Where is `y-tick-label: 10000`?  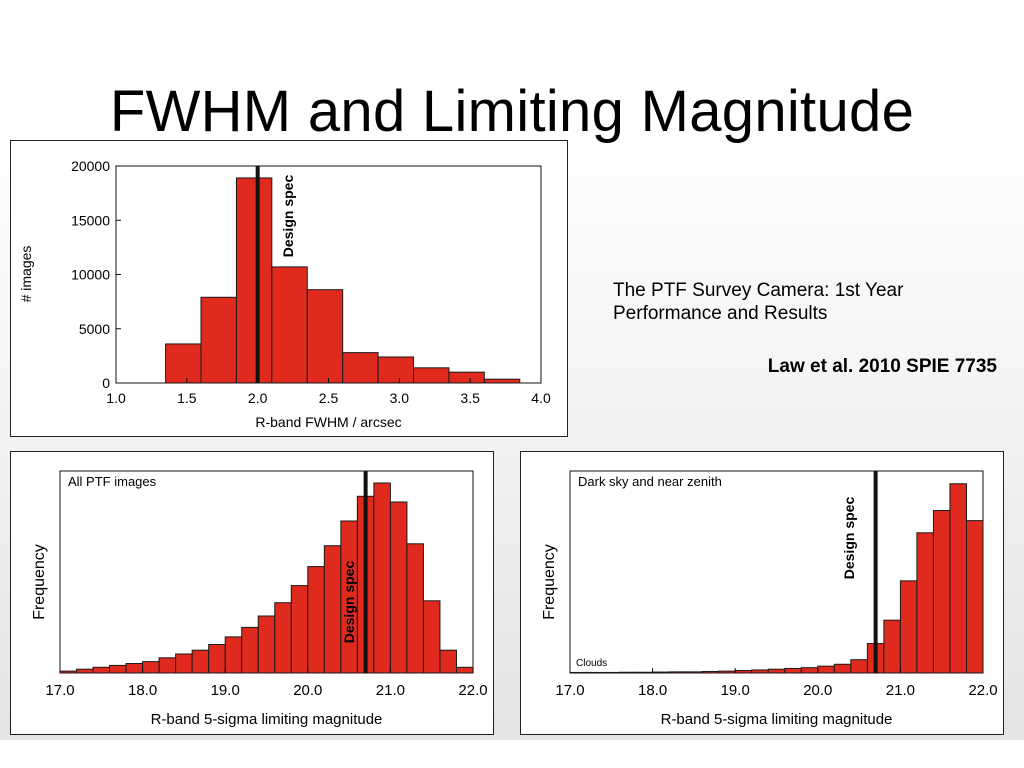 y-tick-label: 10000 is located at coordinates (90, 275).